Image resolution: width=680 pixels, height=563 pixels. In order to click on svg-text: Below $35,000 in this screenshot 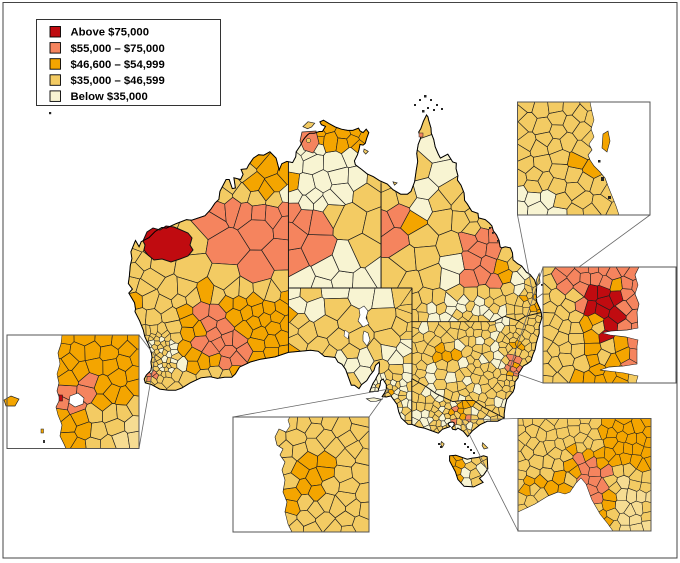, I will do `click(109, 97)`.